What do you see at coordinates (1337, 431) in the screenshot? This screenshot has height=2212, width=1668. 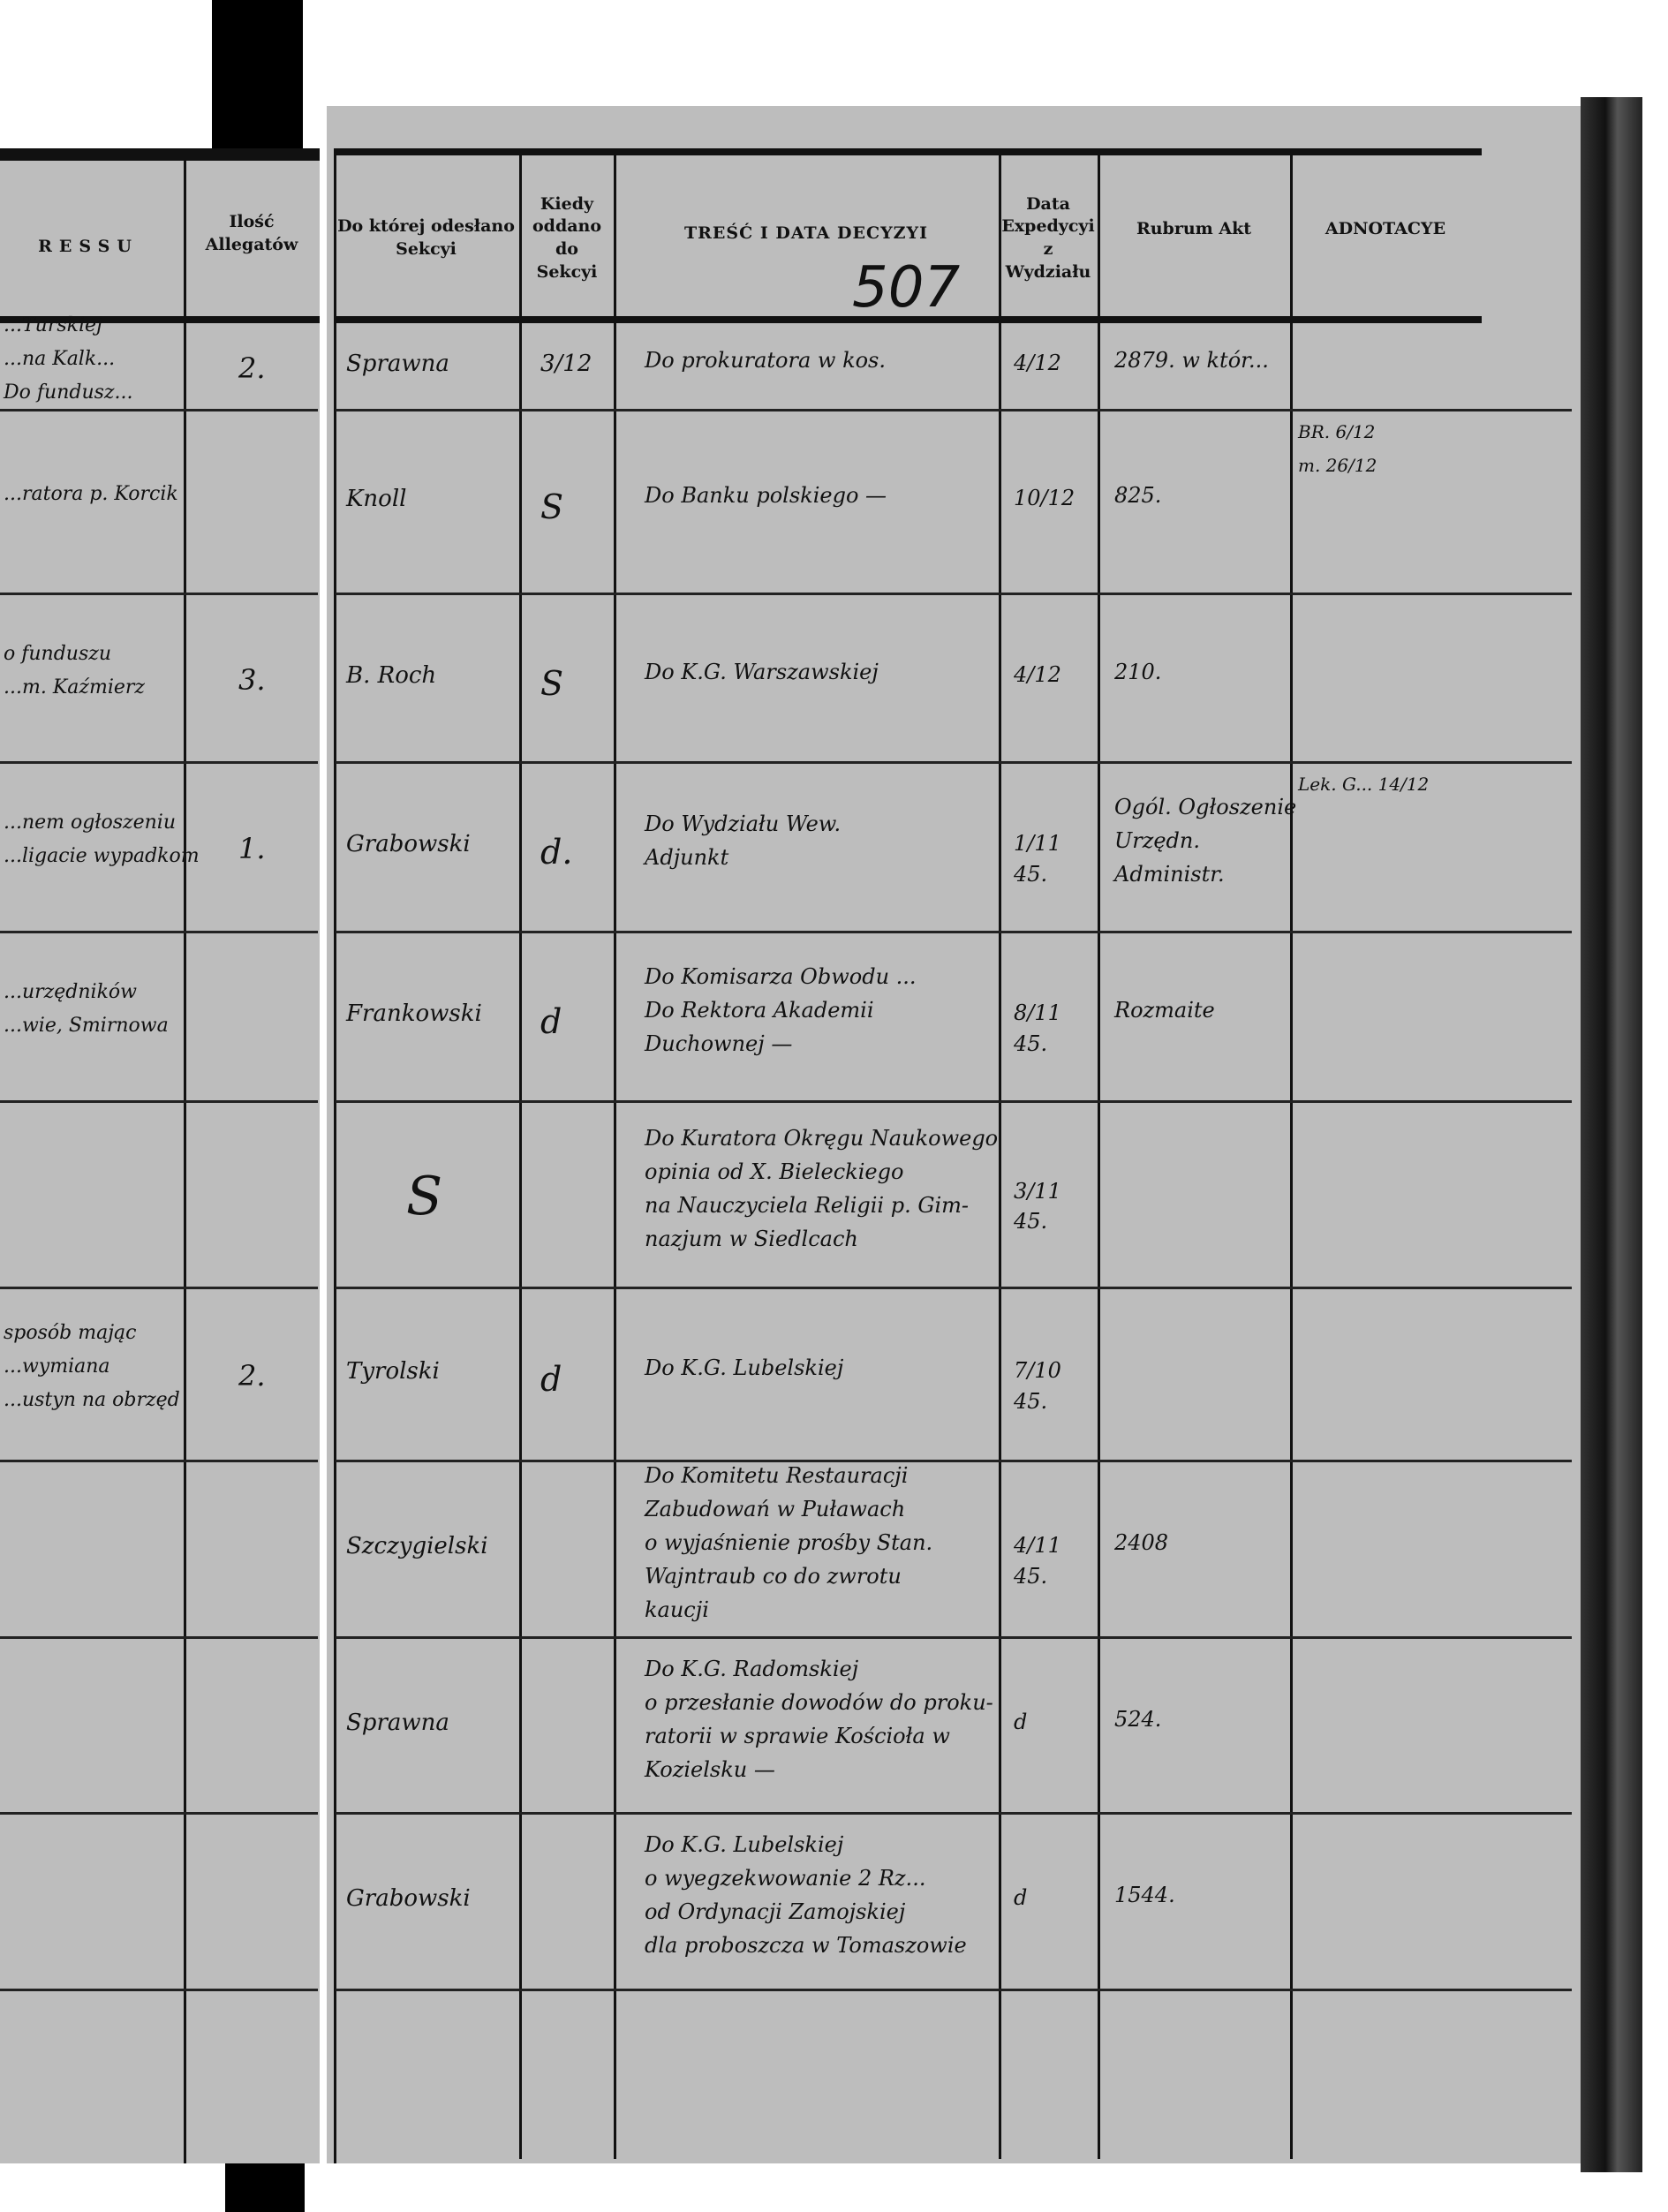 I see `notes-line: BR. 6/12` at bounding box center [1337, 431].